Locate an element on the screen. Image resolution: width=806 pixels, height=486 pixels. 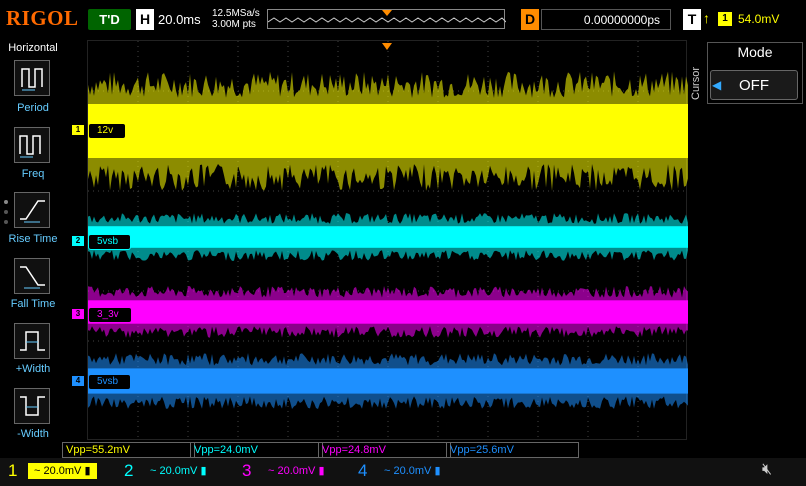
channel-1-scale: ~ 20.0mV ▮ is located at coordinates (62, 471).